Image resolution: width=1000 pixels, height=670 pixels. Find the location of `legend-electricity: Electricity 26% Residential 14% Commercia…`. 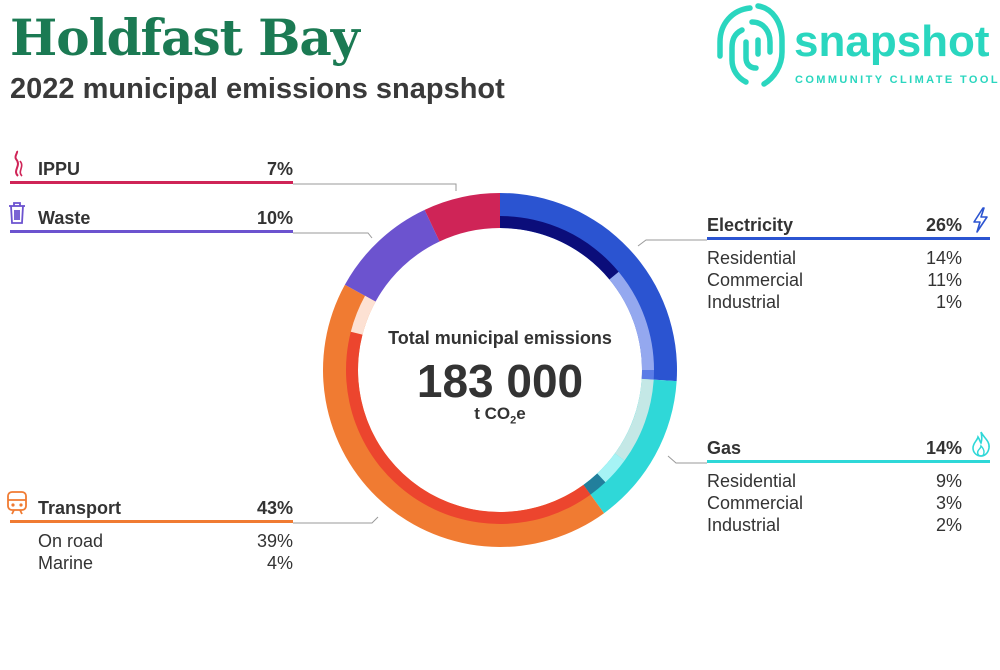

legend-electricity: Electricity 26% Residential 14% Commercia… is located at coordinates (848, 262).